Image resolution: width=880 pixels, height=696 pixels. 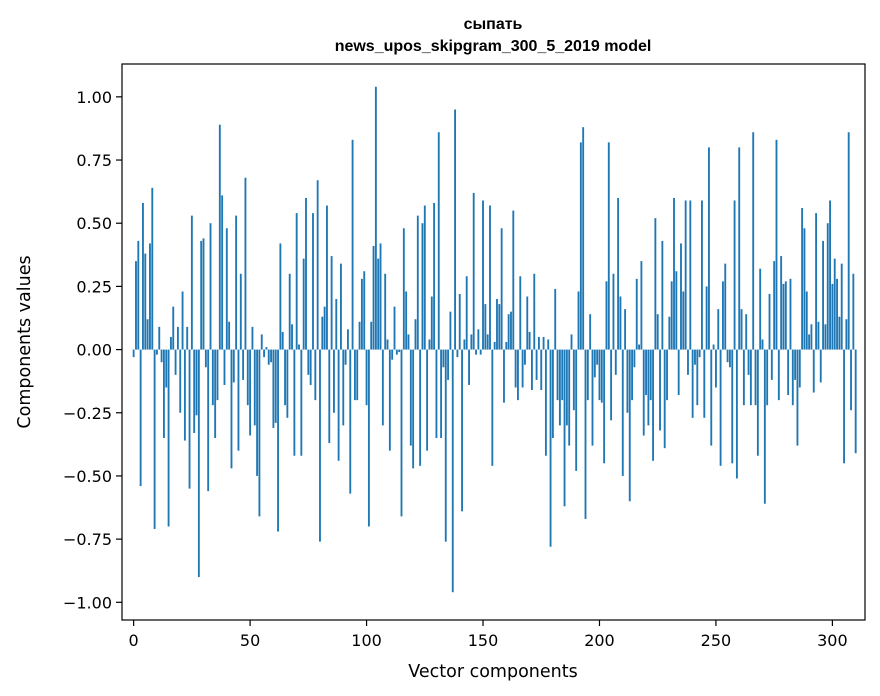 What do you see at coordinates (94, 160) in the screenshot?
I see `y-tick-label: 0.75` at bounding box center [94, 160].